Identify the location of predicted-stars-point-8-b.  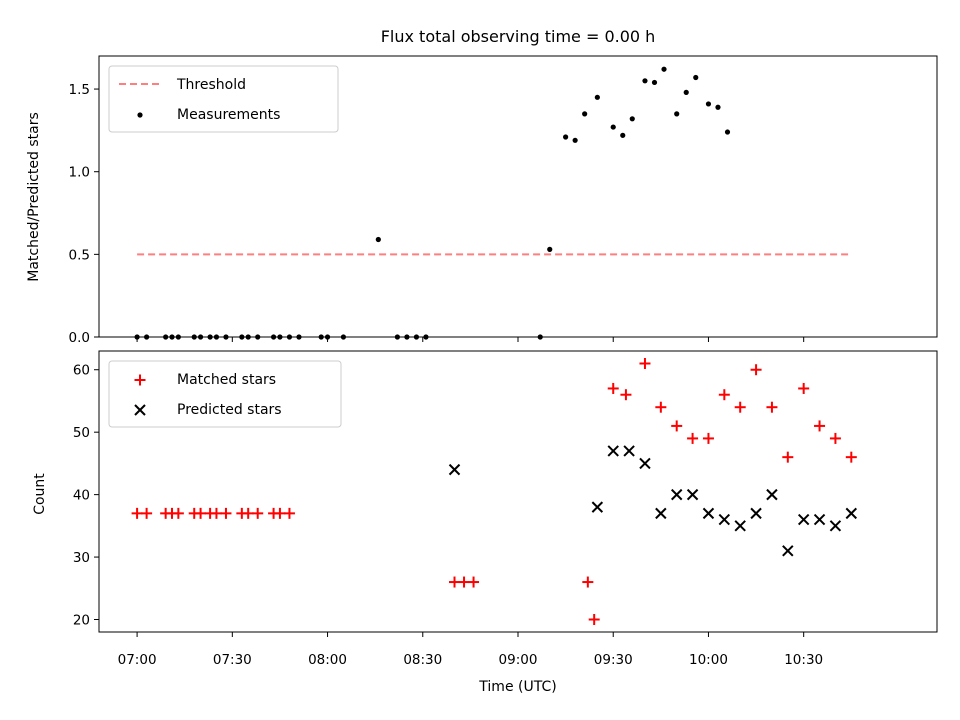
(708, 513).